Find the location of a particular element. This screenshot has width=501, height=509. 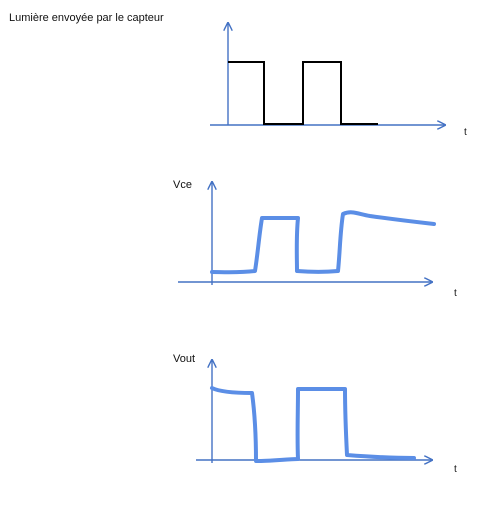

vce-signal is located at coordinates (323, 242).